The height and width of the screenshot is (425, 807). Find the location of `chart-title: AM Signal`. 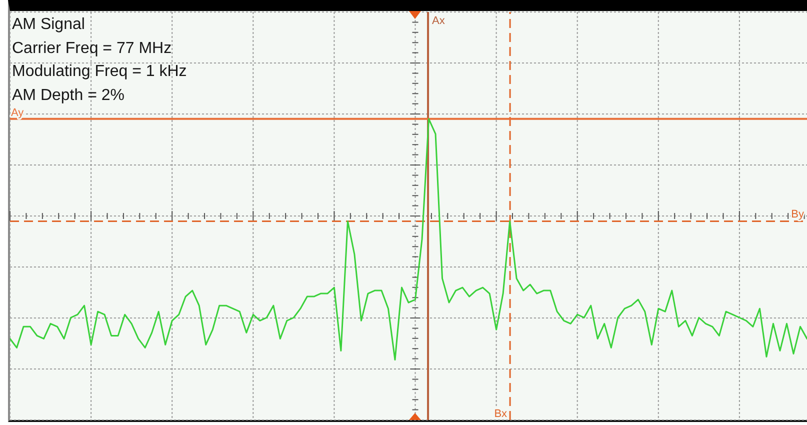

chart-title: AM Signal is located at coordinates (49, 25).